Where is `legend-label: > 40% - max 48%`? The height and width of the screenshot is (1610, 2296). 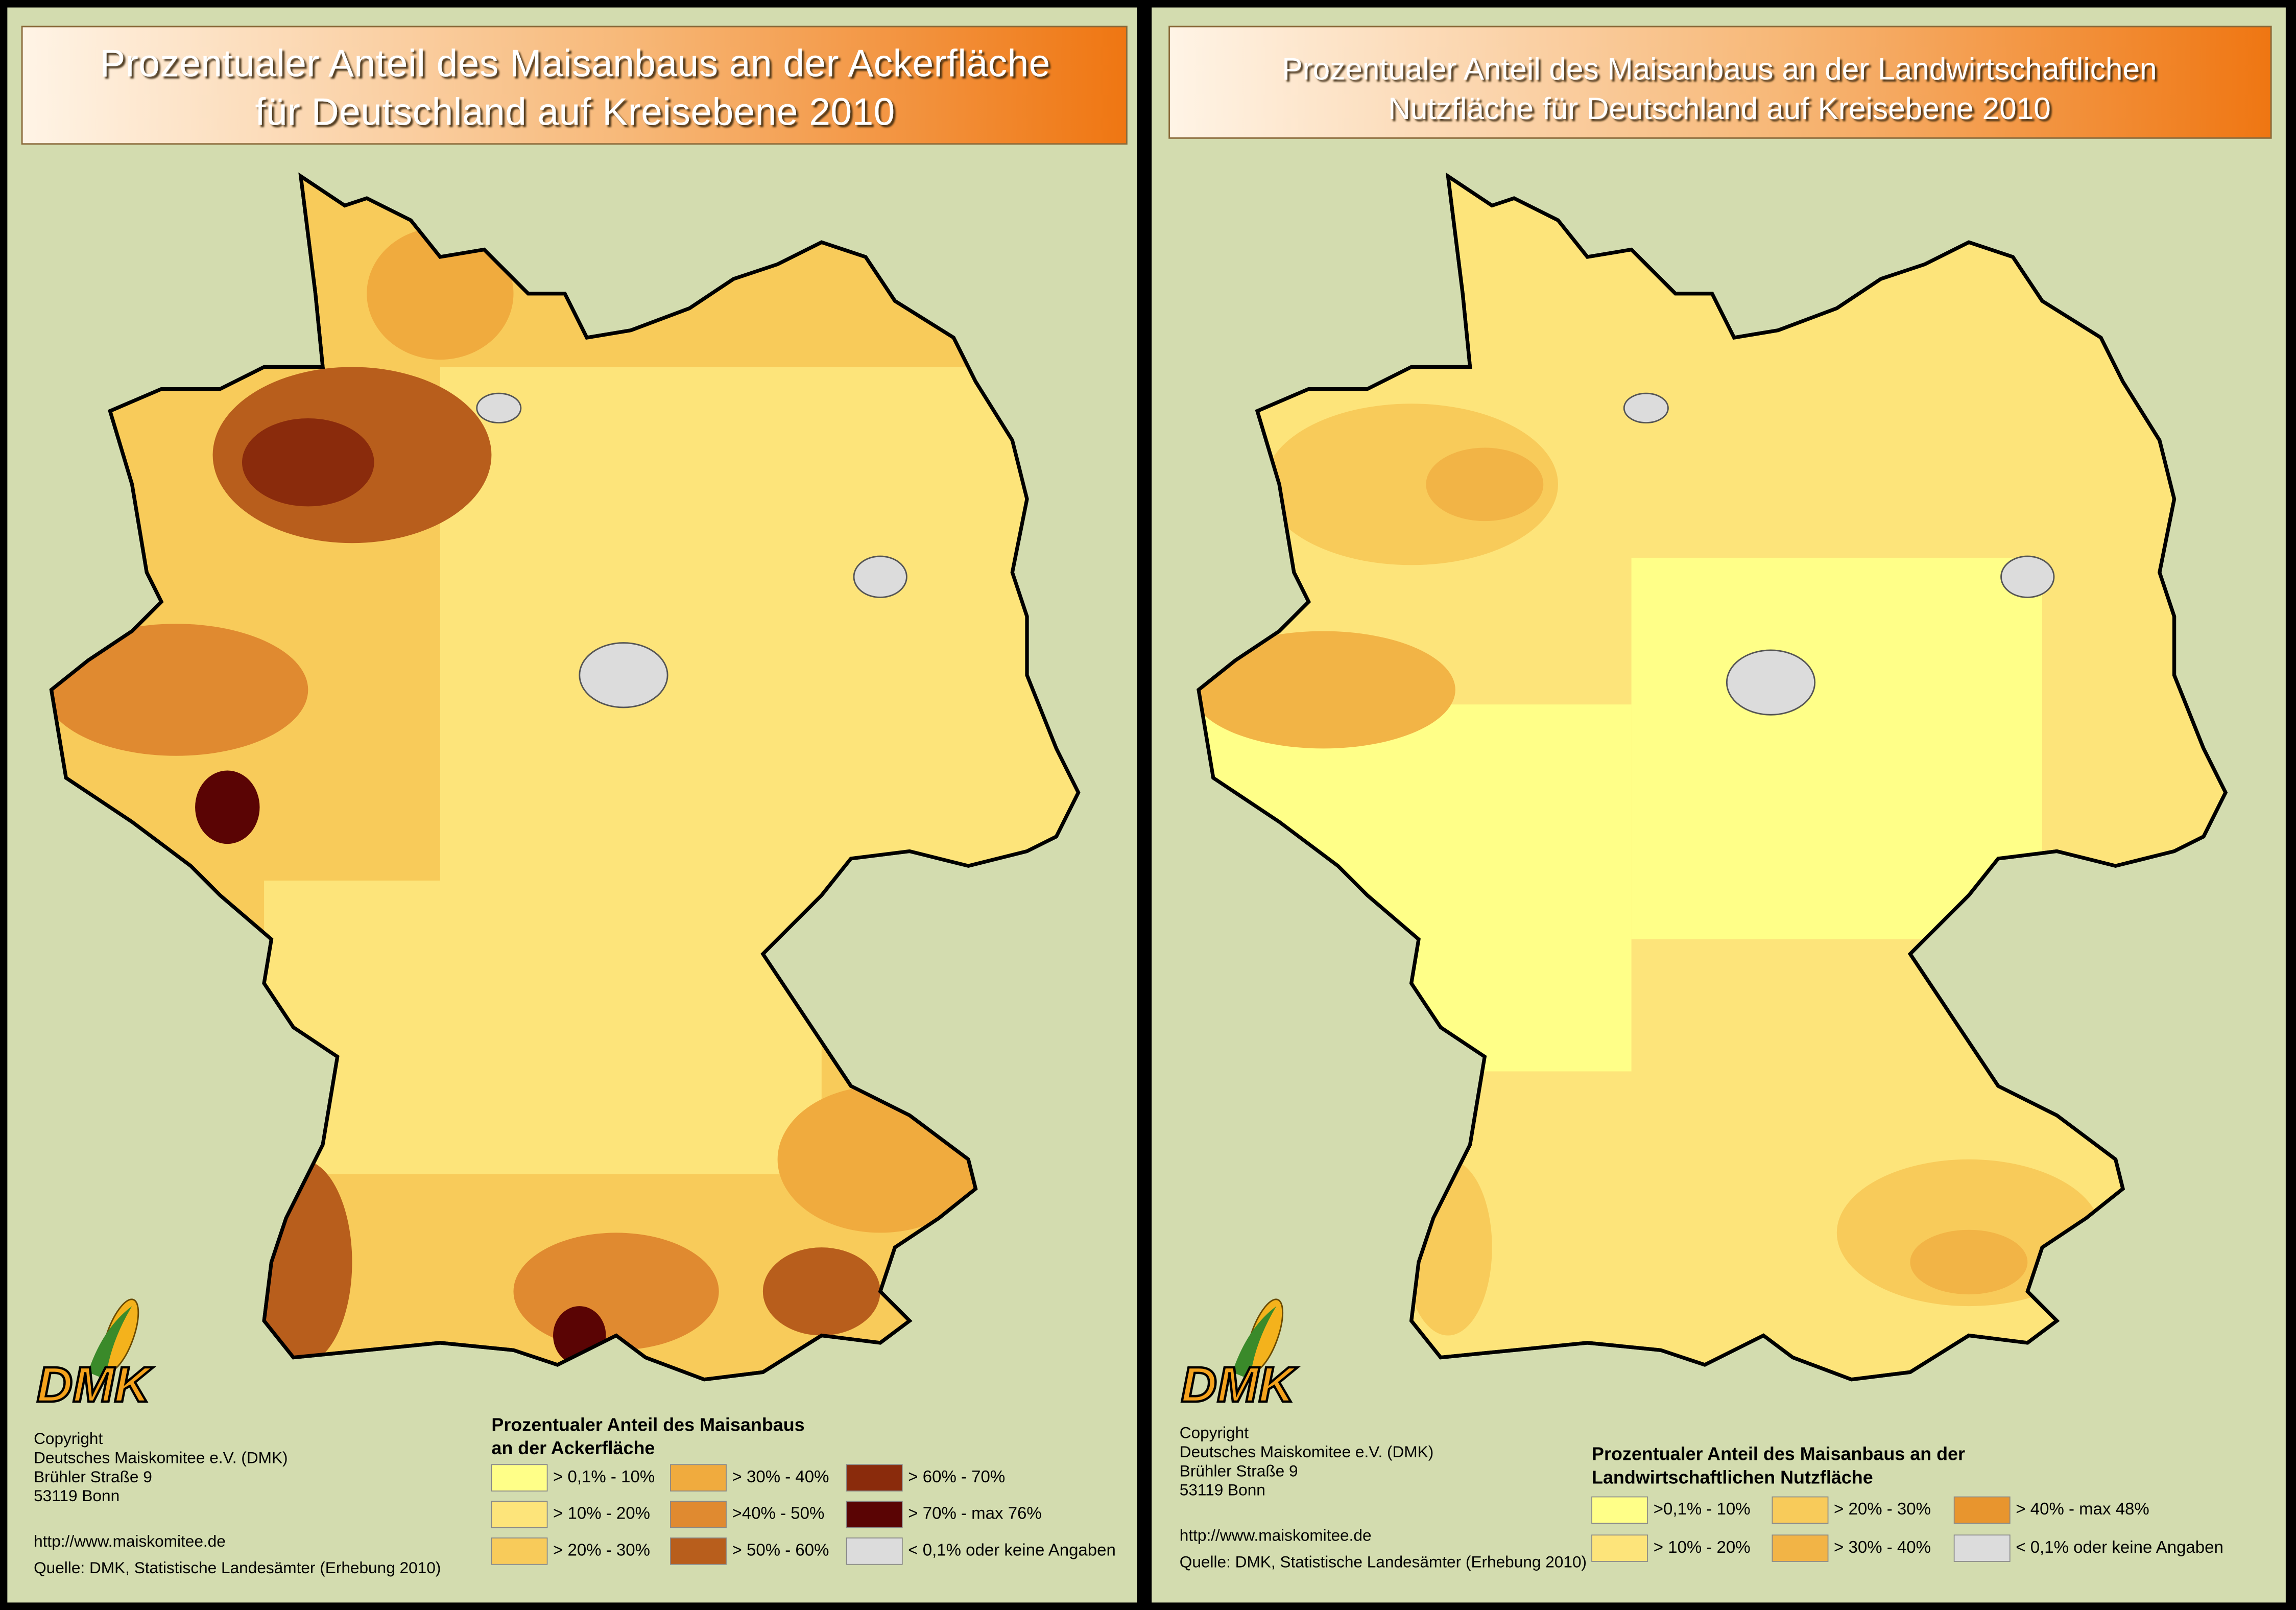 legend-label: > 40% - max 48% is located at coordinates (2082, 1509).